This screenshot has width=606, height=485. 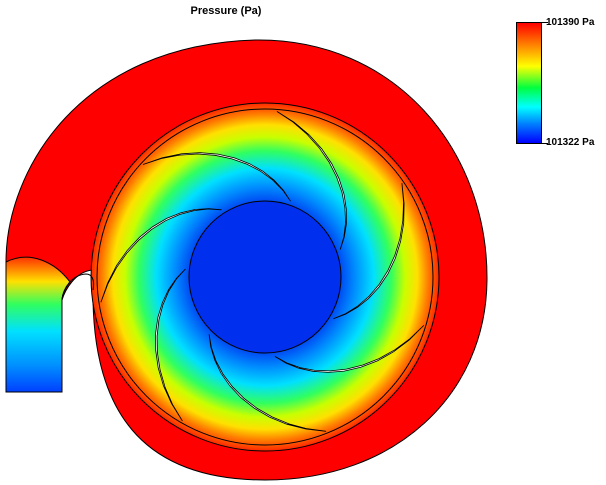 I want to click on legend-tick-max, so click(x=545, y=22).